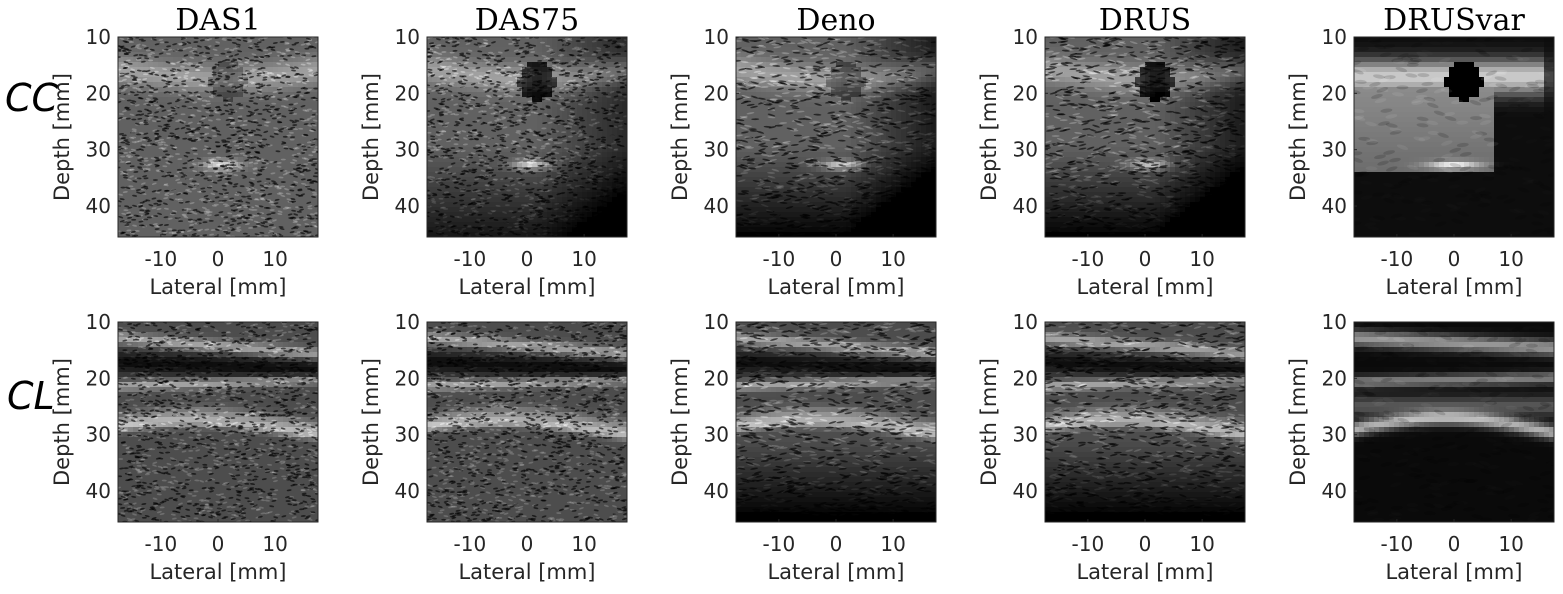 This screenshot has width=1563, height=594. I want to click on row-label: CC, so click(32, 98).